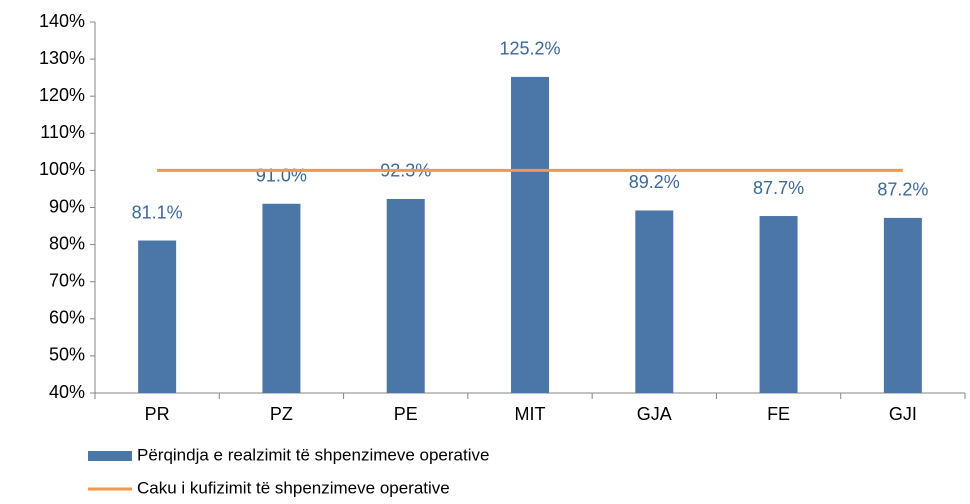  Describe the element at coordinates (902, 190) in the screenshot. I see `data-label: 87.2%` at that location.